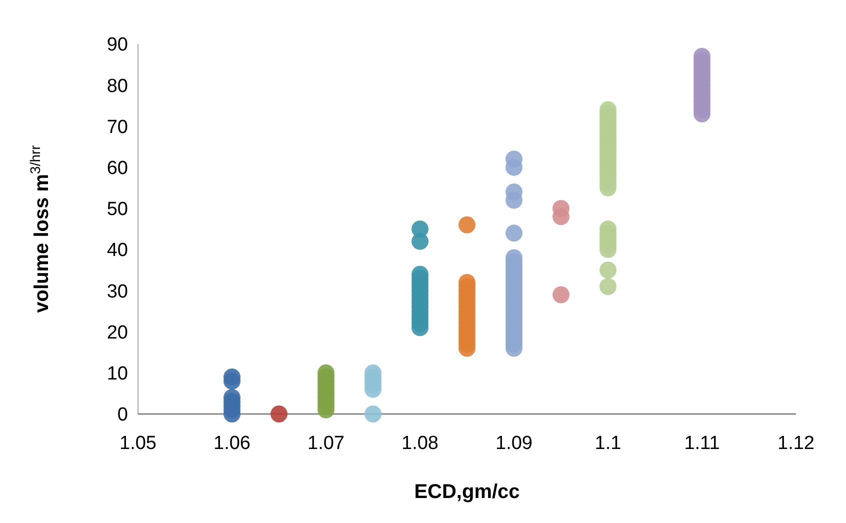 The image size is (846, 523). I want to click on x-tick-label: 1.08, so click(420, 443).